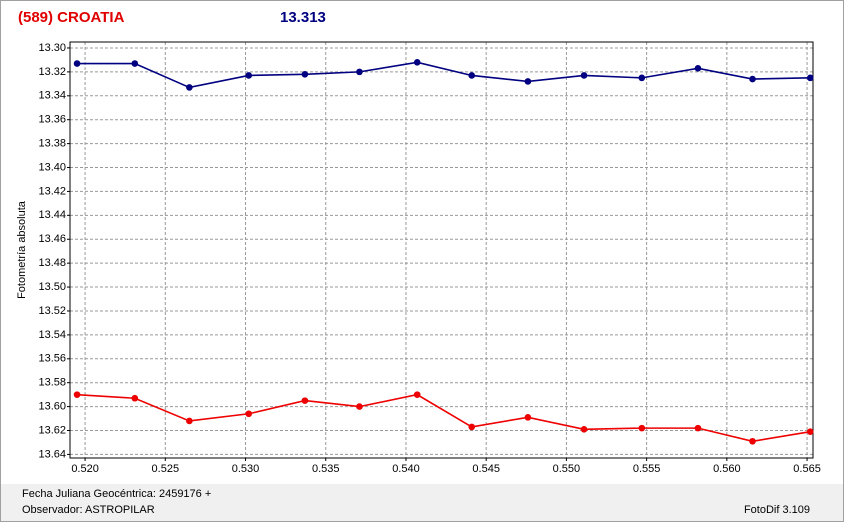 The height and width of the screenshot is (522, 844). Describe the element at coordinates (52, 167) in the screenshot. I see `y-tick-label: 13.40` at that location.